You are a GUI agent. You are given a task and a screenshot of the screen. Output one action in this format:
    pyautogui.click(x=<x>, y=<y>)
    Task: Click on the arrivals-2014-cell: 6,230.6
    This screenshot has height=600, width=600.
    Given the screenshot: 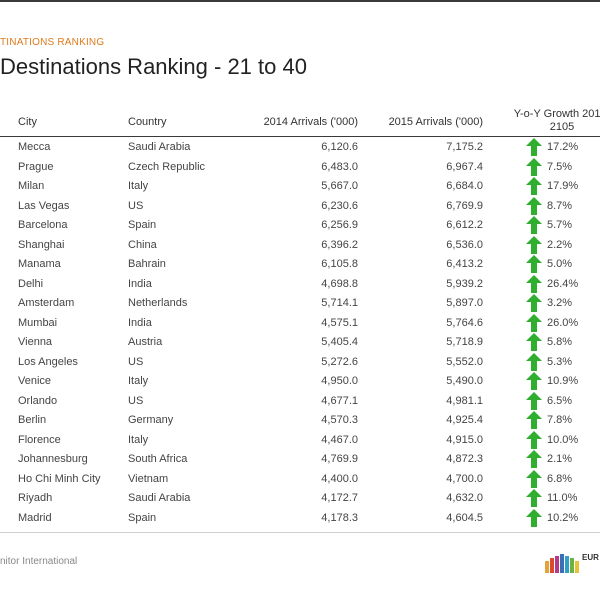 What is the action you would take?
    pyautogui.click(x=339, y=205)
    